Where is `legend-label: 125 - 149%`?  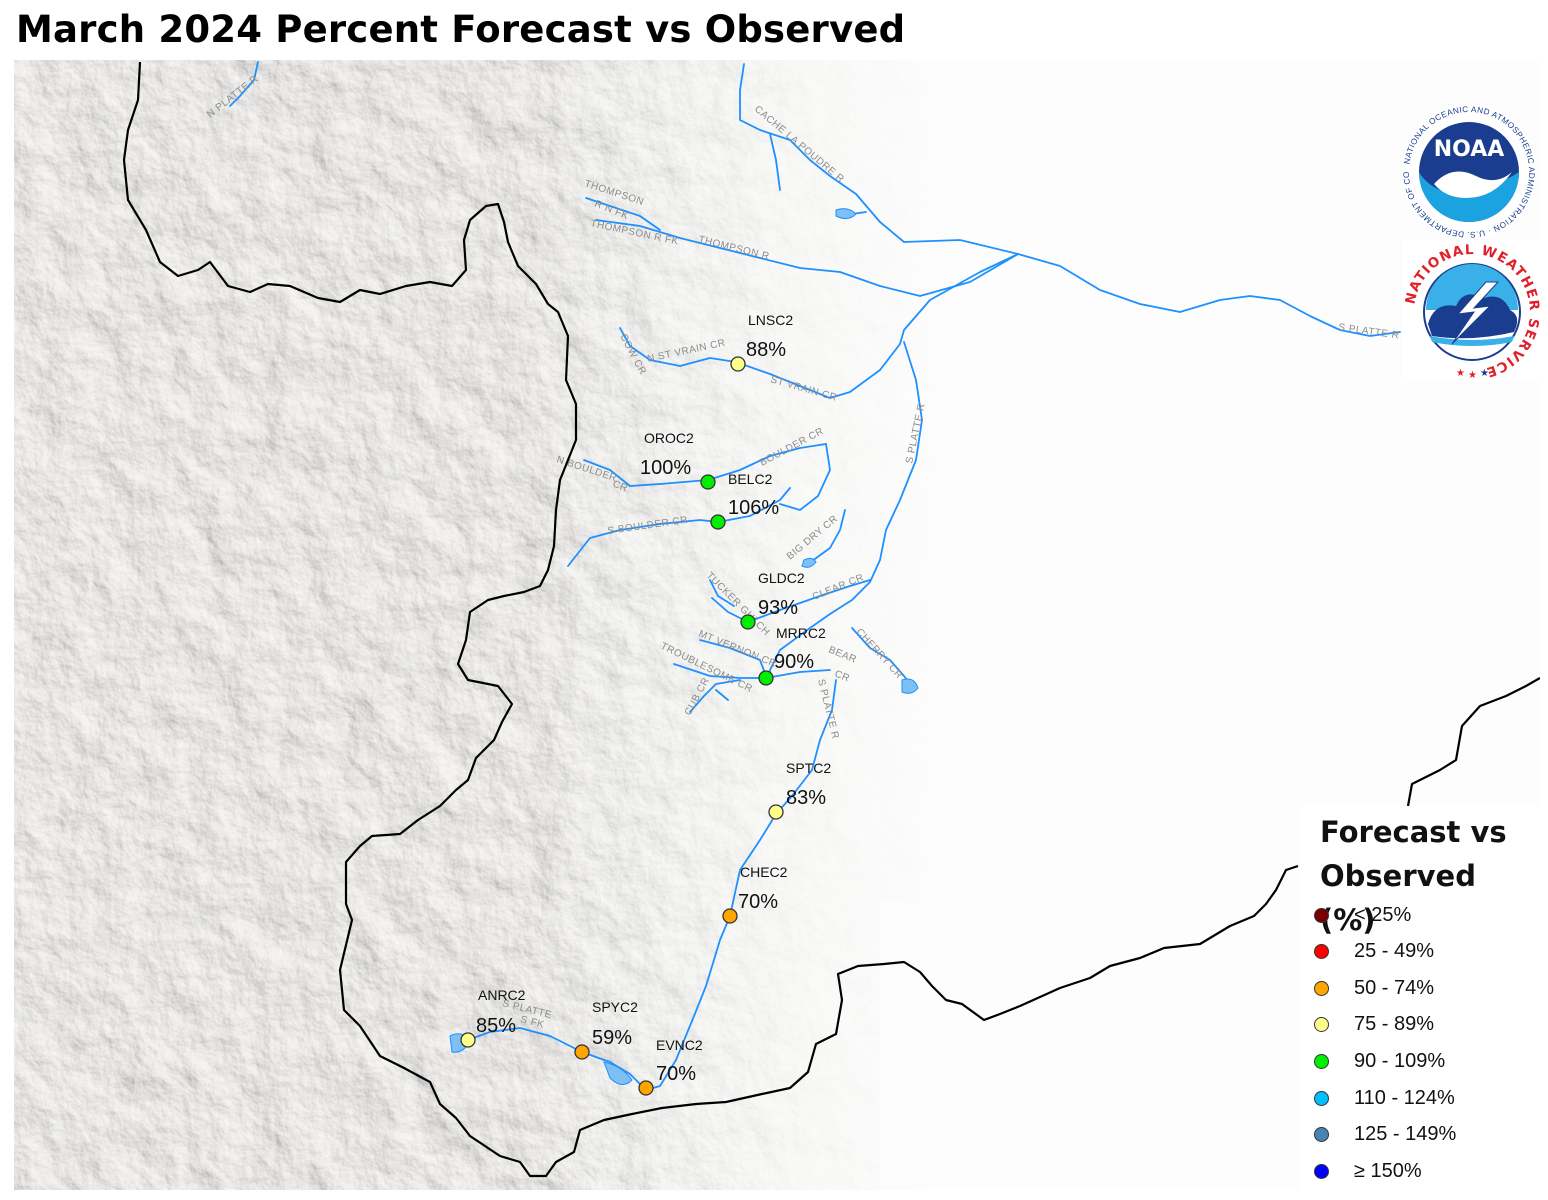 legend-label: 125 - 149% is located at coordinates (1405, 1134).